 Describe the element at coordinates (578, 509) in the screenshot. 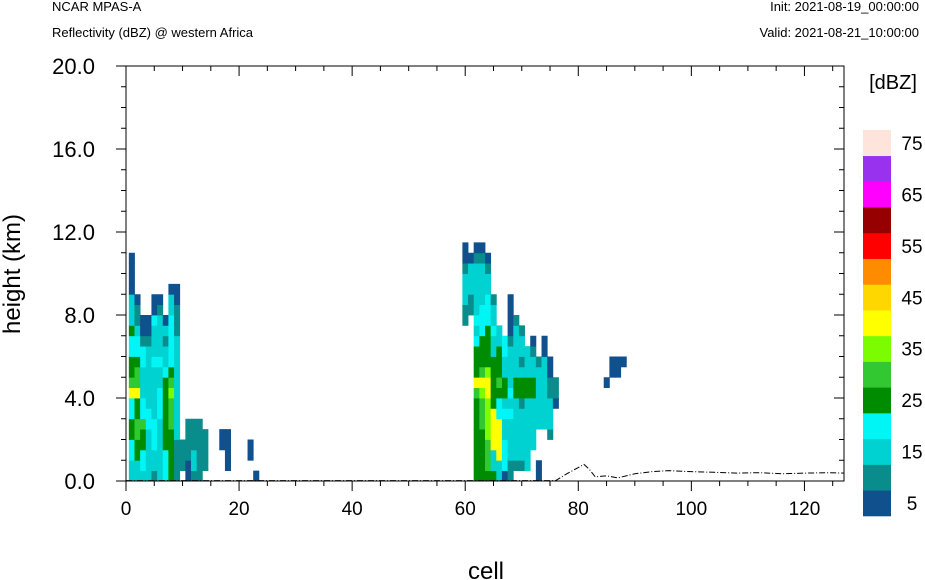

I see `x-tick-label: 80` at that location.